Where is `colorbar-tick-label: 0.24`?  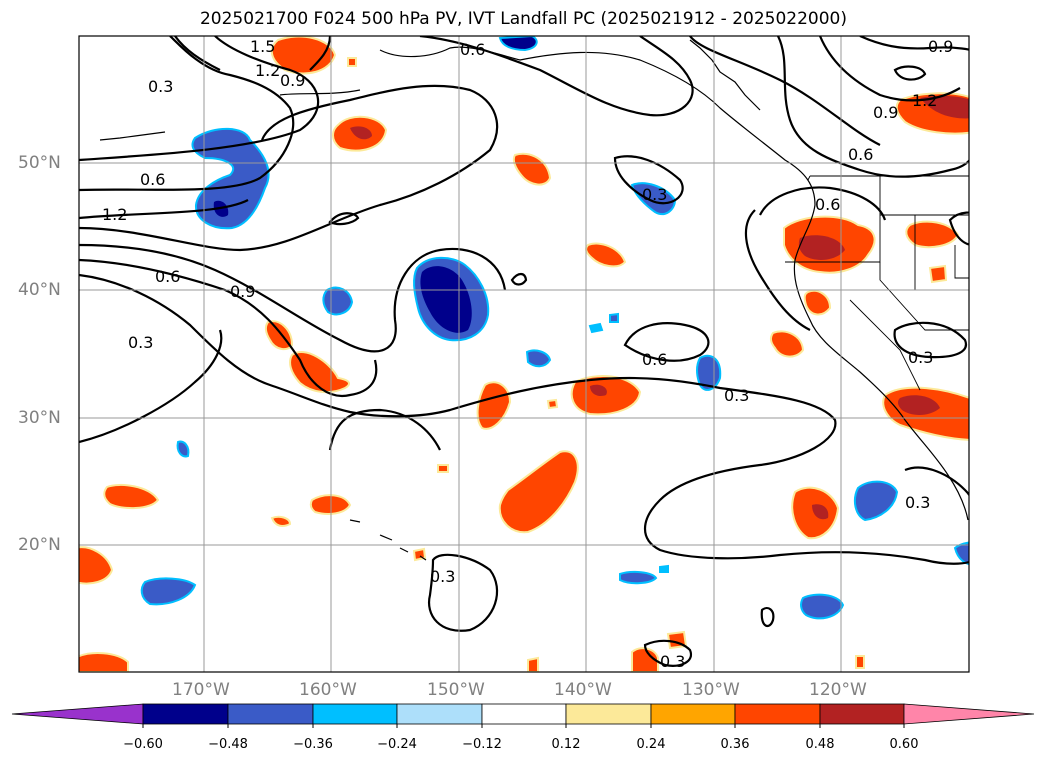
colorbar-tick-label: 0.24 is located at coordinates (651, 744).